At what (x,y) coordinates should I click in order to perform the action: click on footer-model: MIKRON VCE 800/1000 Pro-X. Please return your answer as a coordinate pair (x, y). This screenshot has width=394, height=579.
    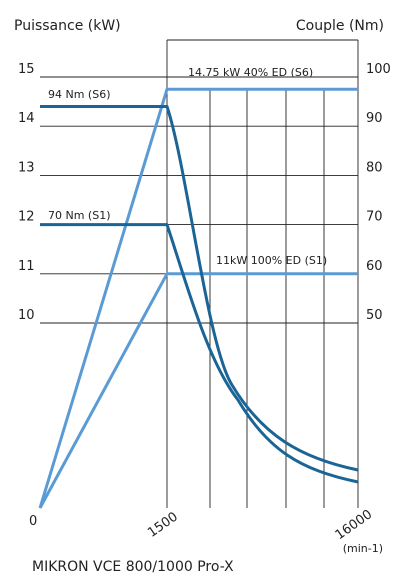
    Looking at the image, I should click on (133, 567).